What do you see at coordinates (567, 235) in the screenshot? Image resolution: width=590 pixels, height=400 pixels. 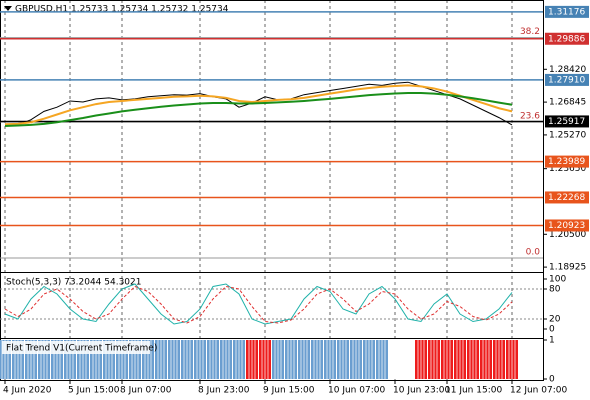 I see `y-tick-label: 1.20500` at bounding box center [567, 235].